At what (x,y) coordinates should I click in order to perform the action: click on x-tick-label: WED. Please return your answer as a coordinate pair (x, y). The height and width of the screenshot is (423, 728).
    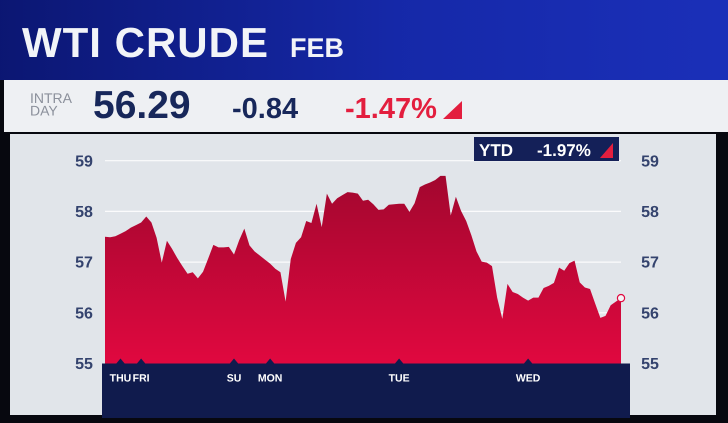
    Looking at the image, I should click on (528, 378).